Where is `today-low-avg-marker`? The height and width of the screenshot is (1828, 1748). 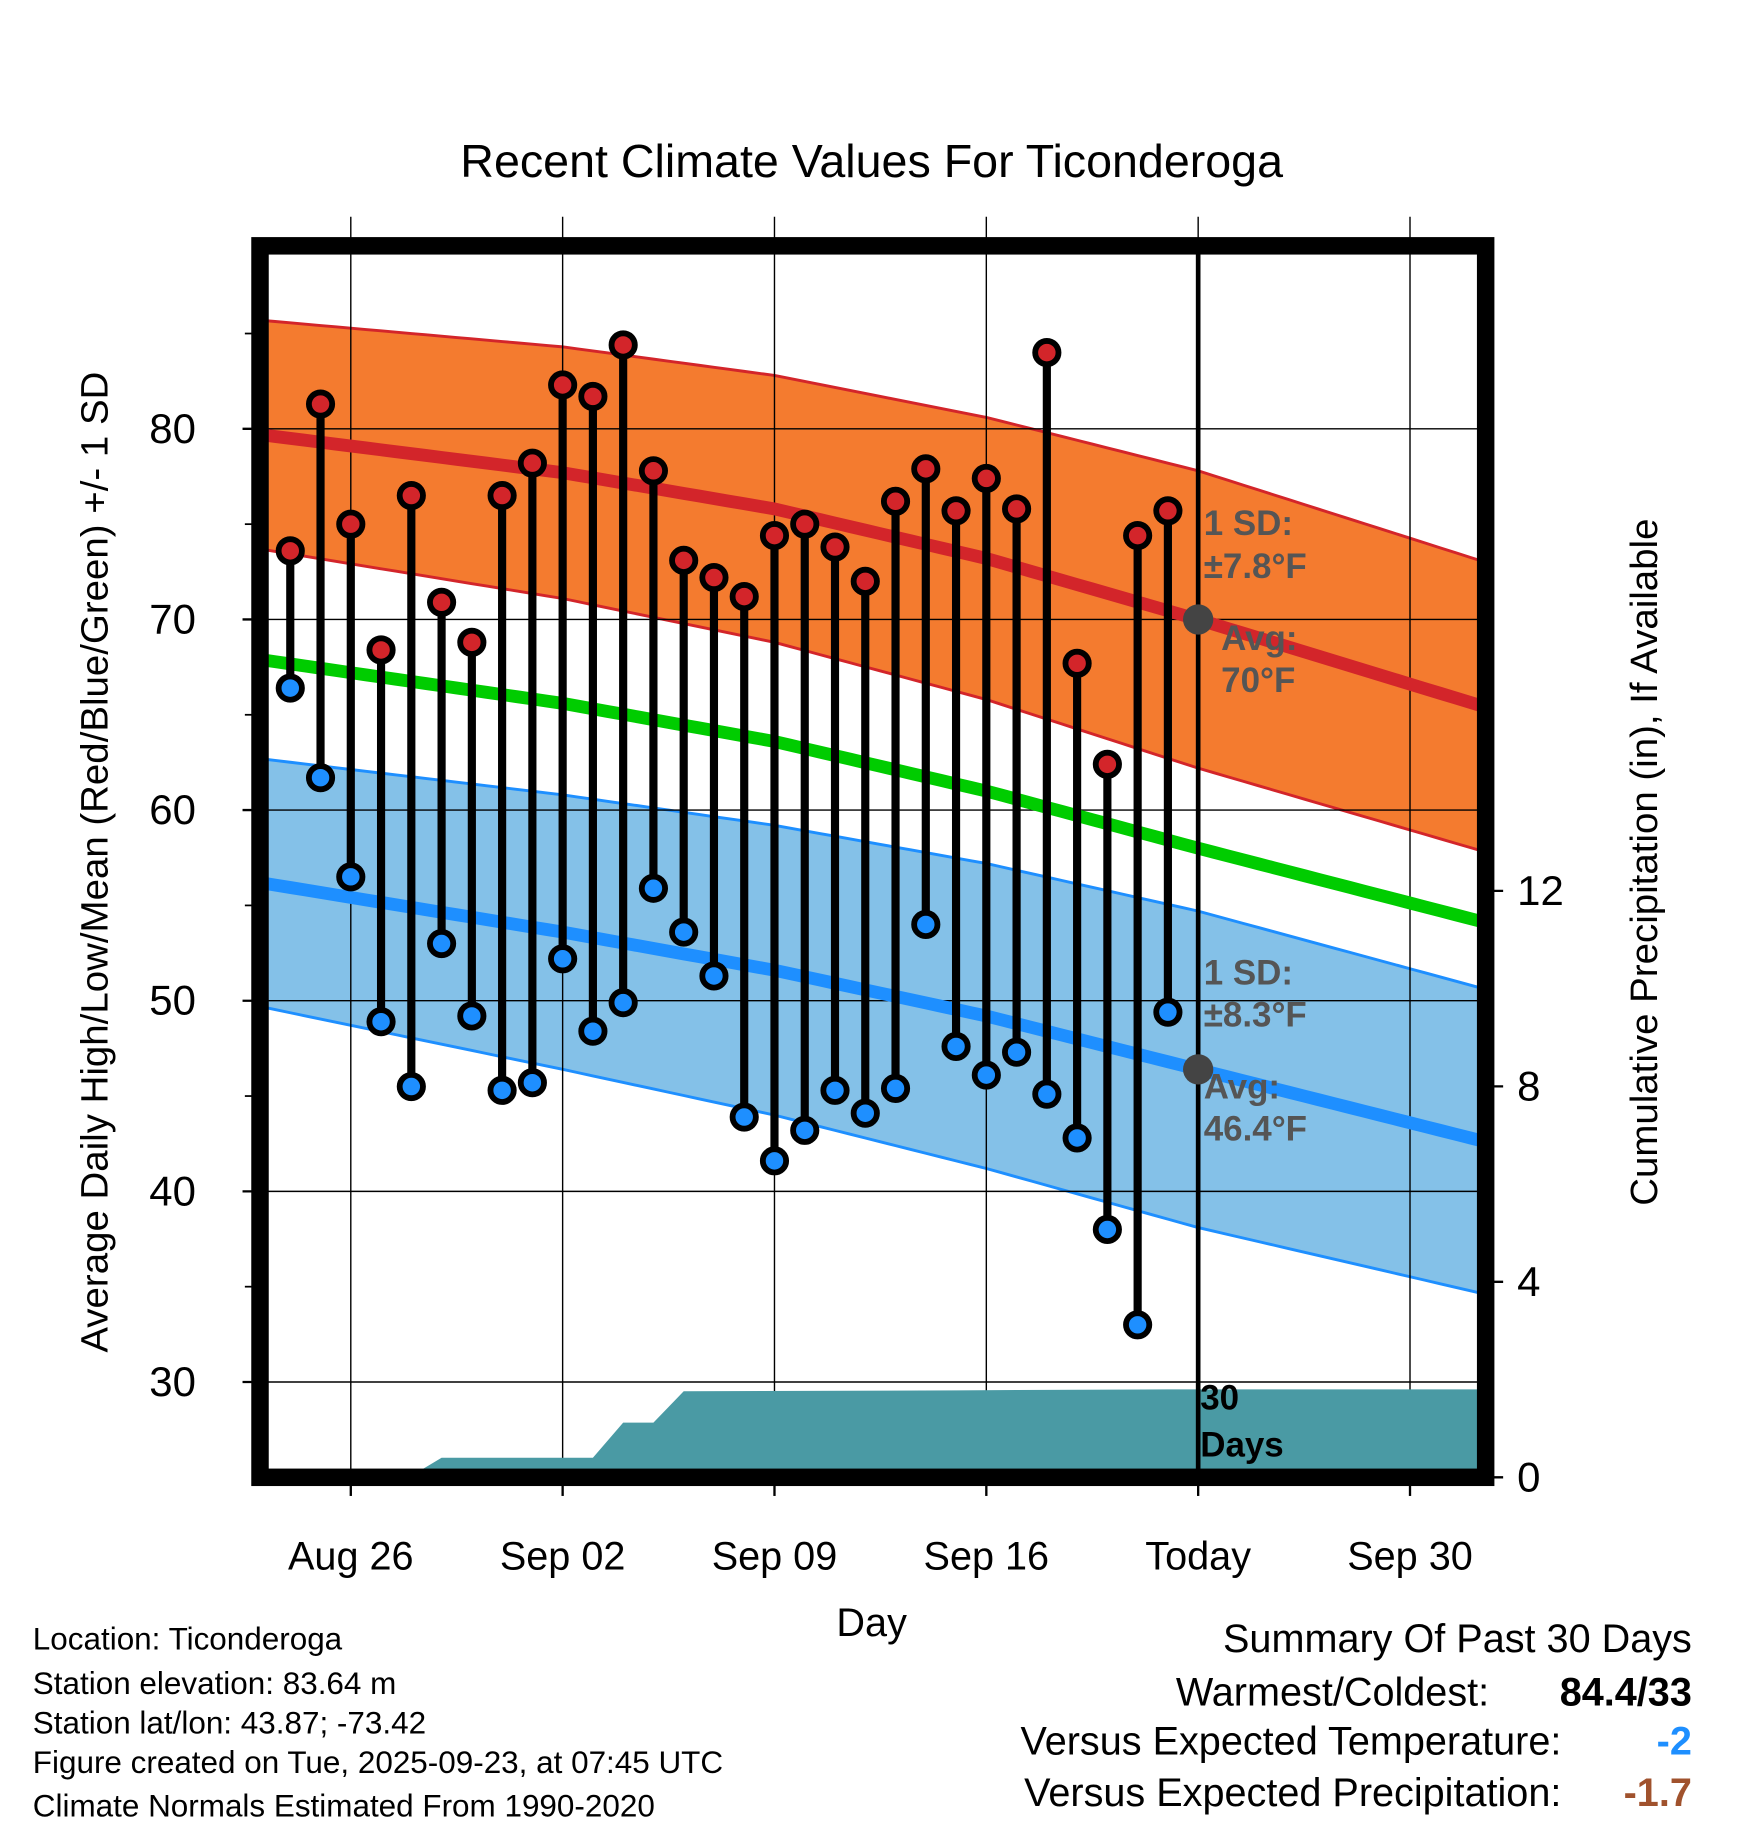
today-low-avg-marker is located at coordinates (1198, 1069).